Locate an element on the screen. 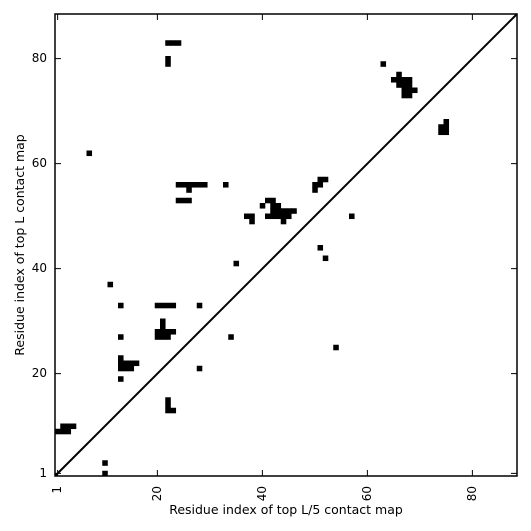 Image resolution: width=531 pixels, height=531 pixels. x-tick-label: 80 is located at coordinates (472, 493).